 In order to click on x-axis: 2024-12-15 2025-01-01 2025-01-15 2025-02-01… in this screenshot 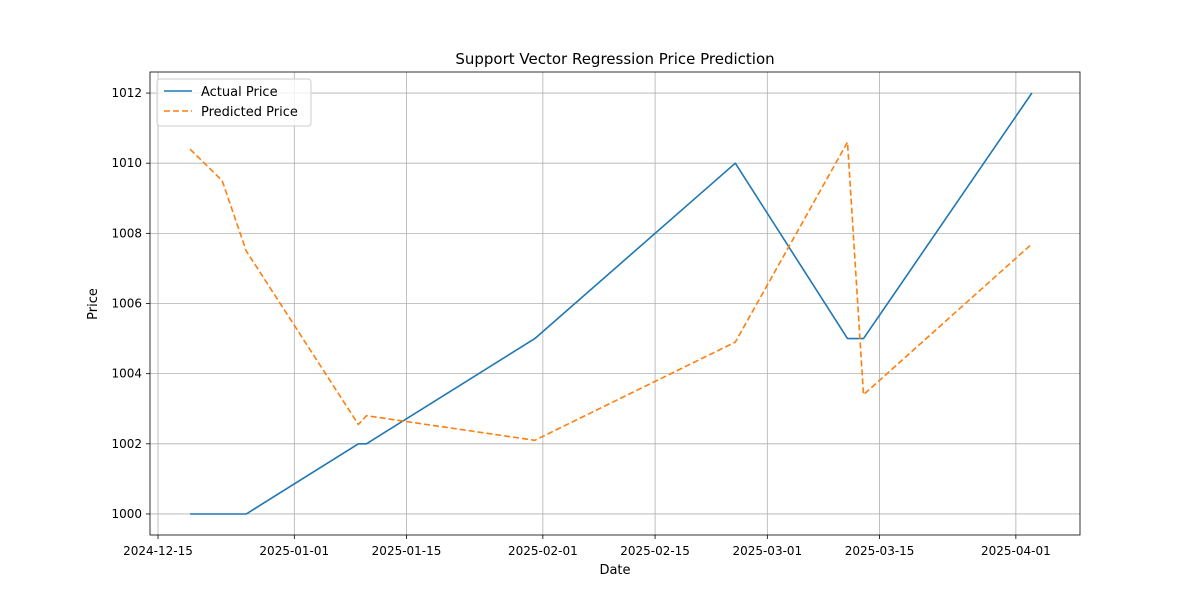, I will do `click(587, 546)`.